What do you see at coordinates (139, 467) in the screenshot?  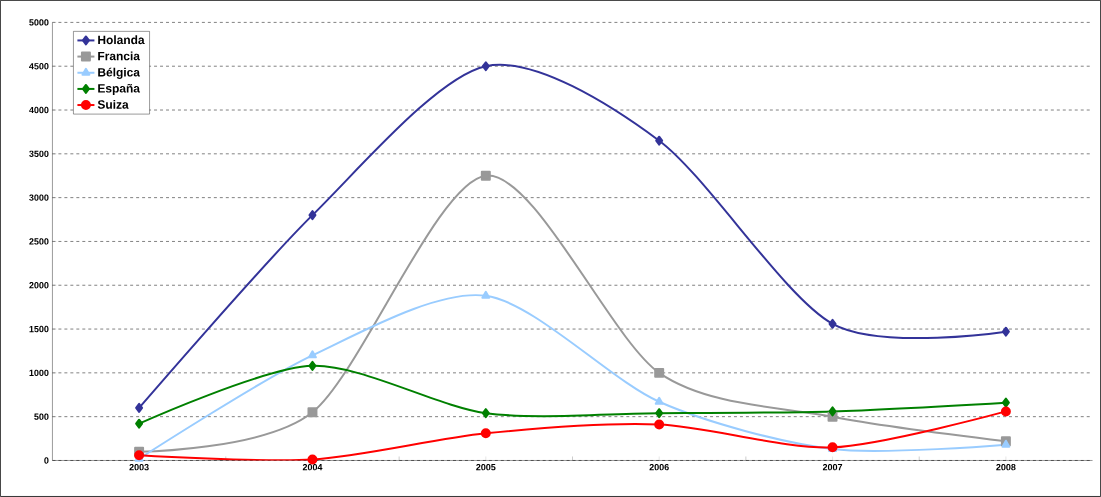 I see `x-tick-label: 2003` at bounding box center [139, 467].